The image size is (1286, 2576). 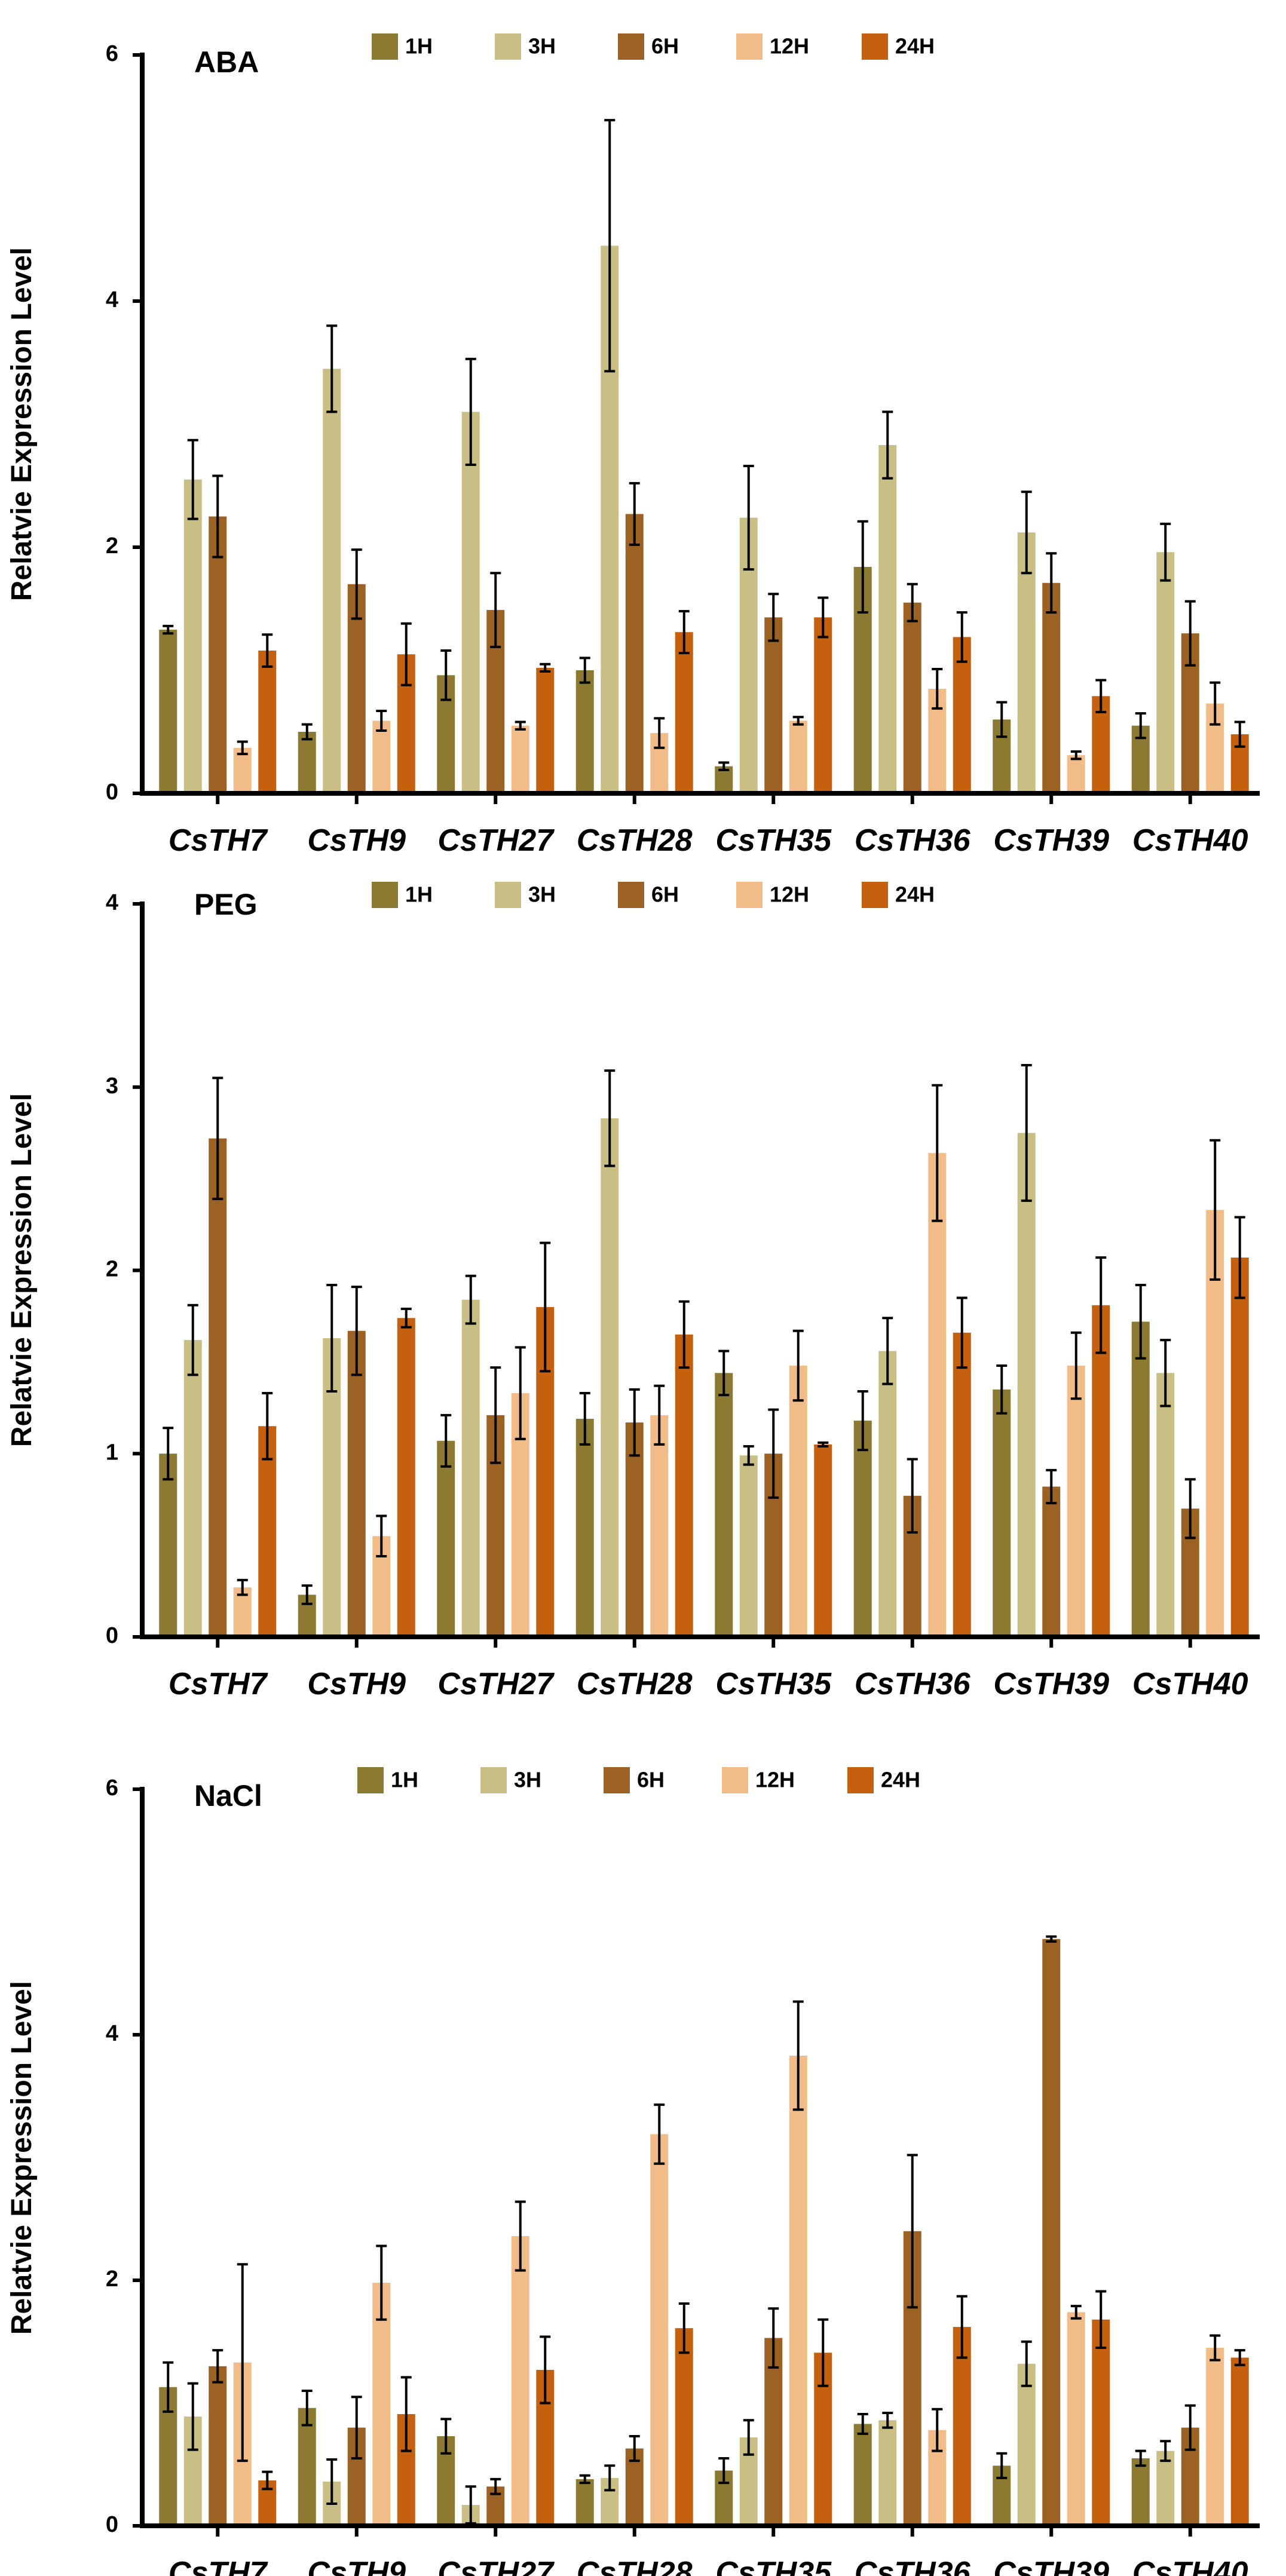 I want to click on chart-title: NaCl, so click(x=228, y=1796).